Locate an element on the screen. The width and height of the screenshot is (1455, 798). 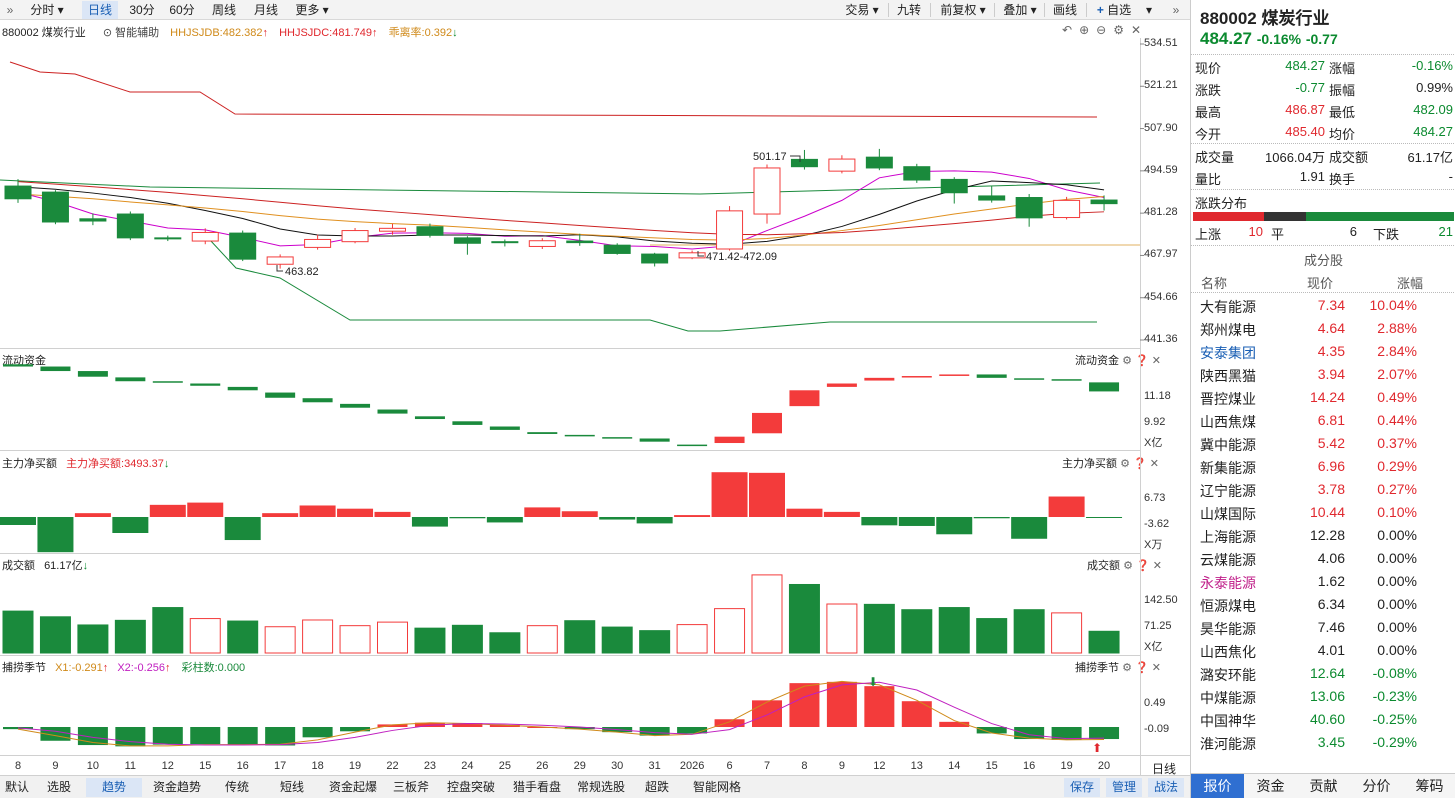
overlay-label: 叠加 is located at coordinates (1015, 10).